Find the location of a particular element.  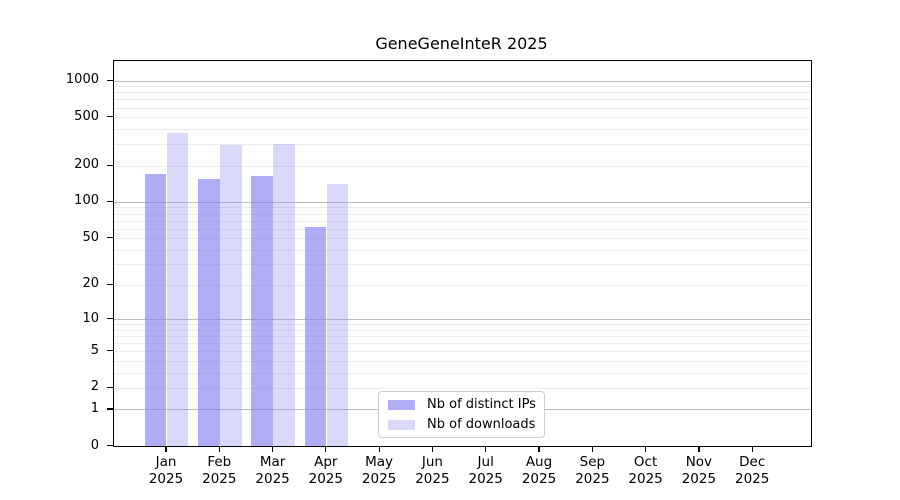

x-tick-label: Sep 2025 is located at coordinates (592, 471).